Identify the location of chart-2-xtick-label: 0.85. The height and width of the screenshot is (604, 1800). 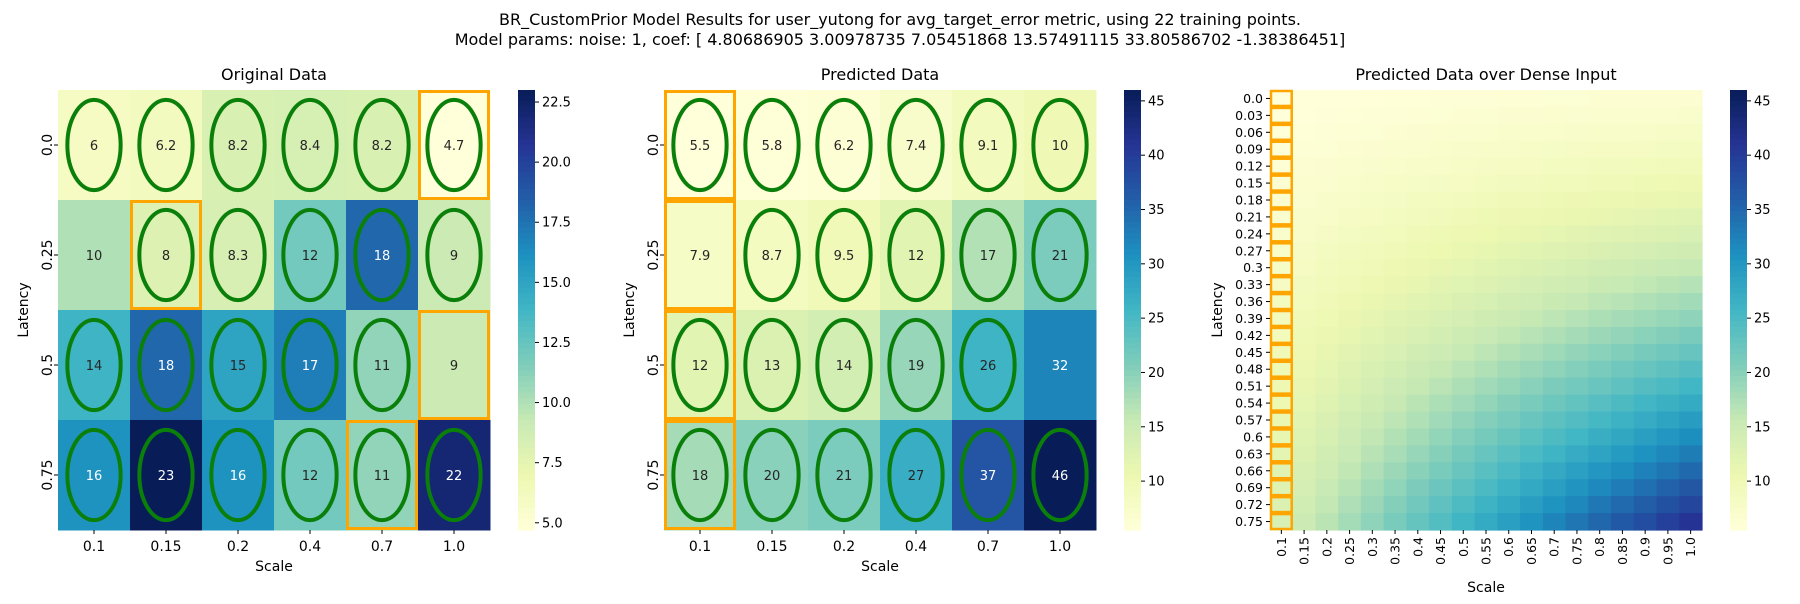
(1622, 551).